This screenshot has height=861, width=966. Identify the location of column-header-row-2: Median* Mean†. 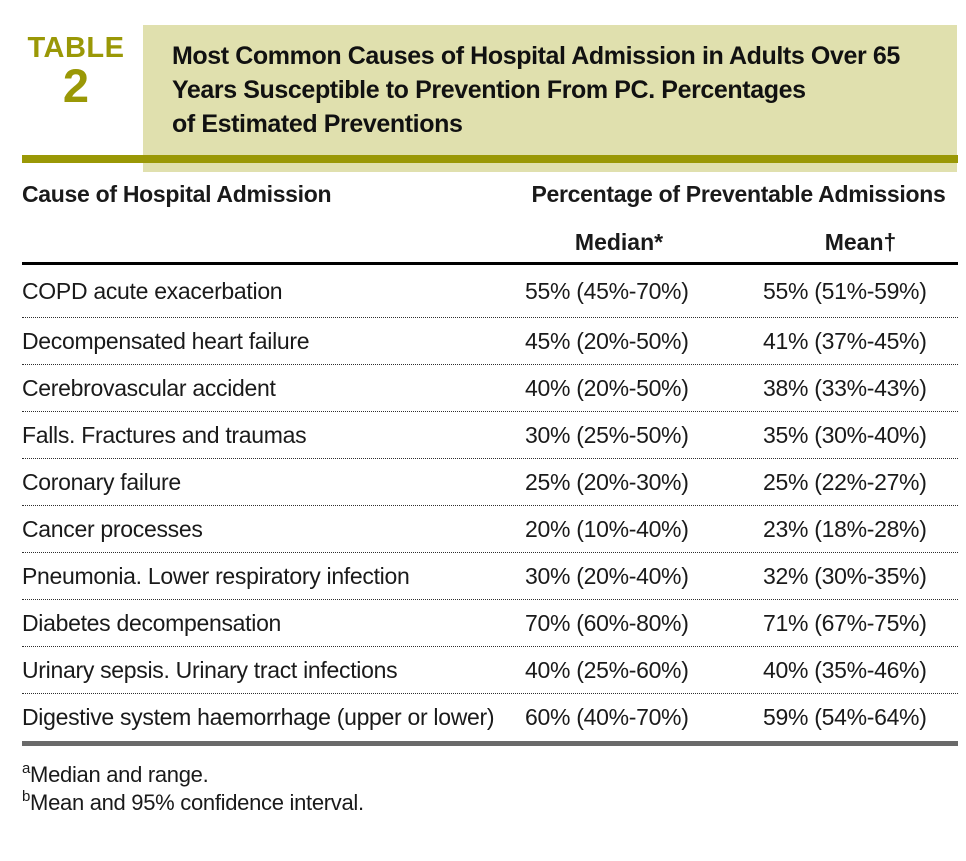
(490, 242).